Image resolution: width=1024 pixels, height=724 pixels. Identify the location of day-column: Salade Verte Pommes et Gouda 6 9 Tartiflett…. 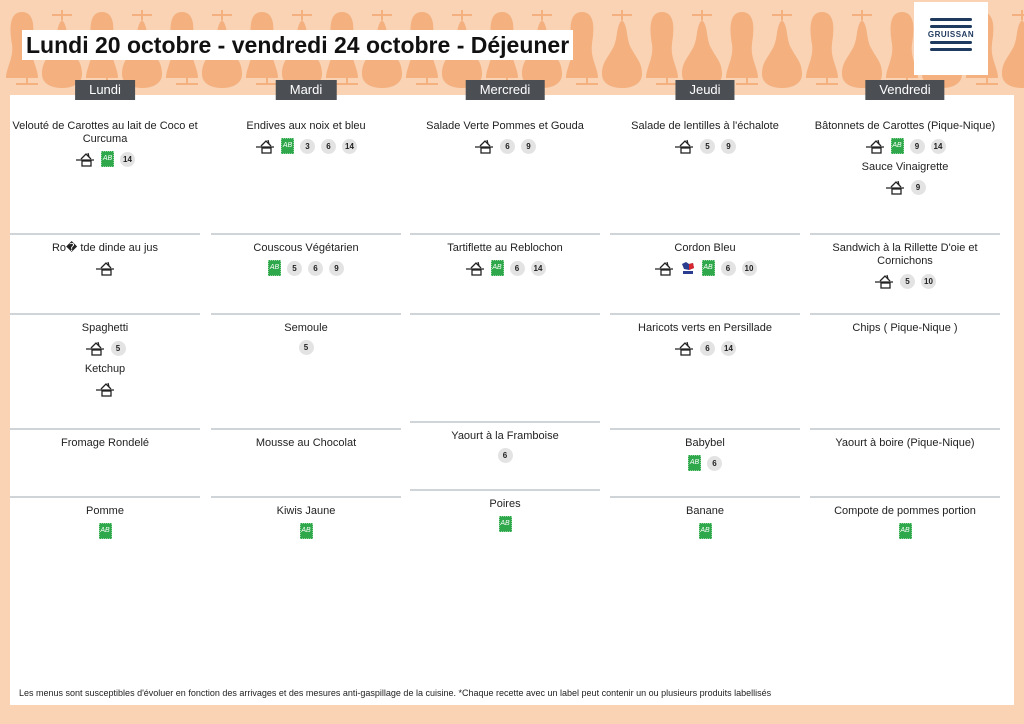
(505, 335).